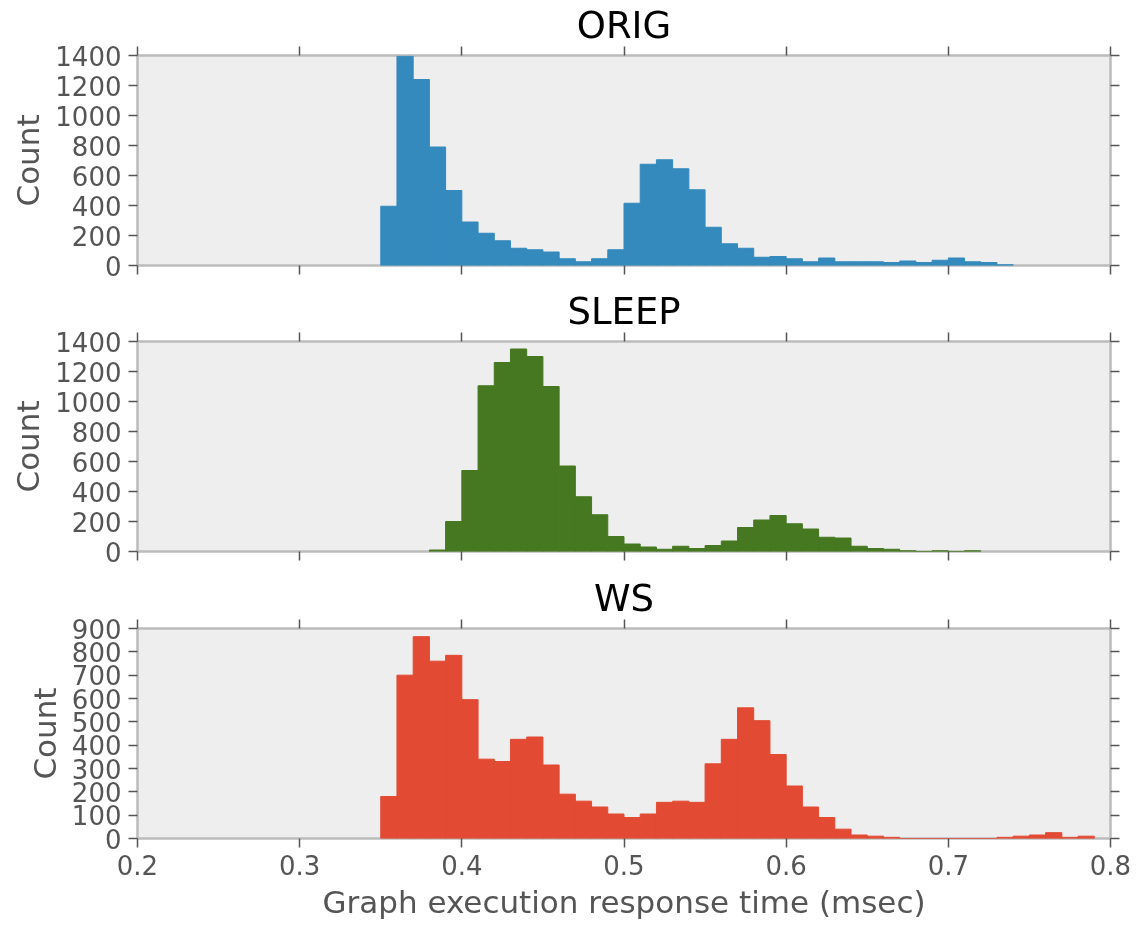 The width and height of the screenshot is (1139, 927). Describe the element at coordinates (137, 865) in the screenshot. I see `x-tick-label: 0.2` at that location.